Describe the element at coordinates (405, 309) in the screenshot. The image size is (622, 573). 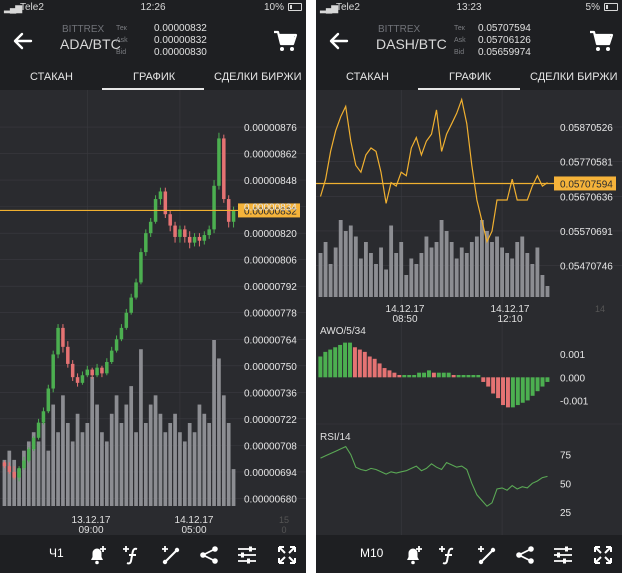
I see `x-tick-date-1: 14.12.17` at that location.